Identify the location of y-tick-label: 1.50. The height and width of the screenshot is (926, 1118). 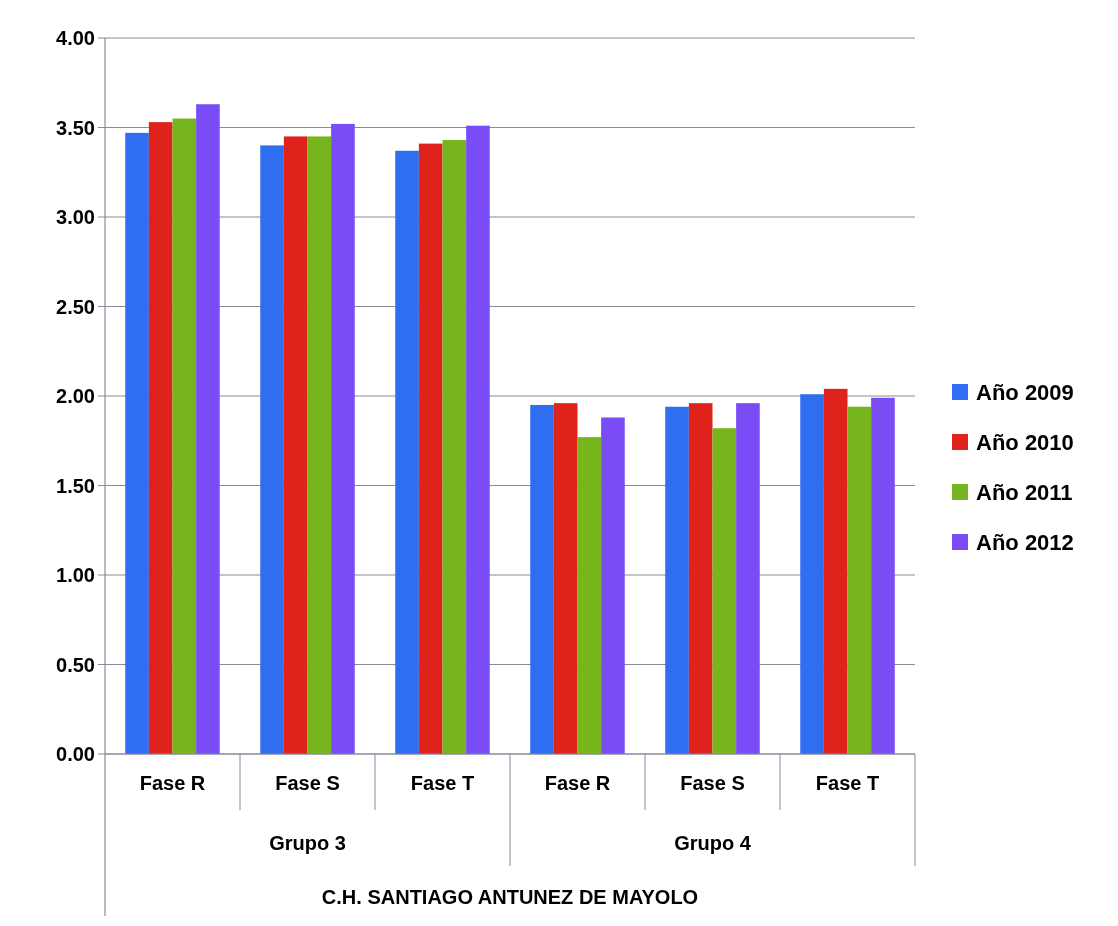
(75, 485).